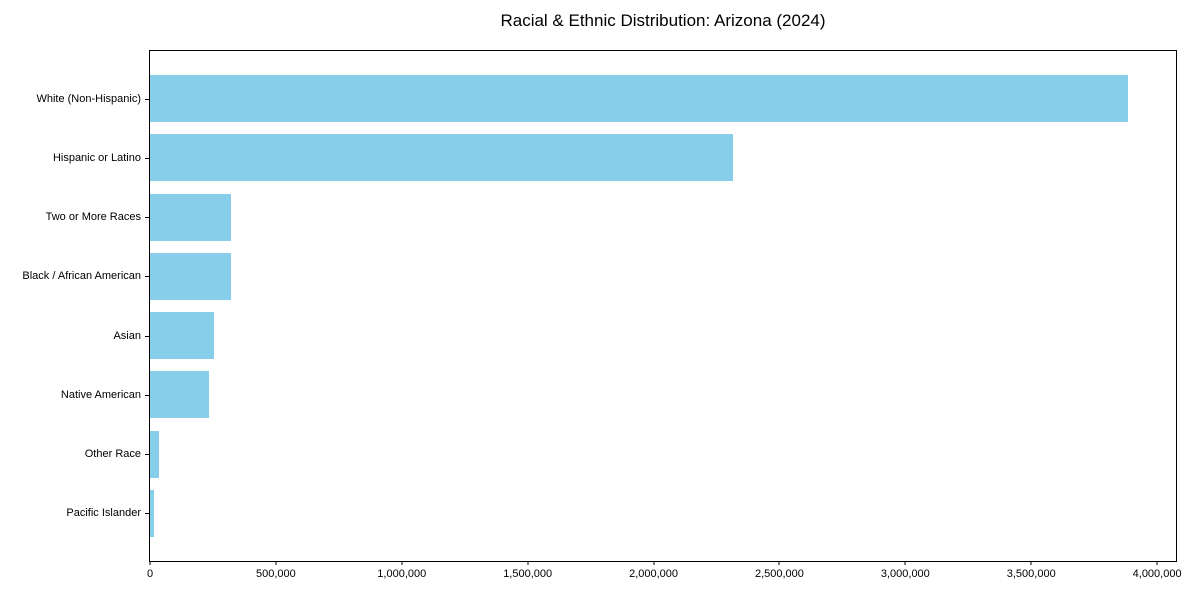  I want to click on y-tick-label: White (Non-Hispanic), so click(88, 98).